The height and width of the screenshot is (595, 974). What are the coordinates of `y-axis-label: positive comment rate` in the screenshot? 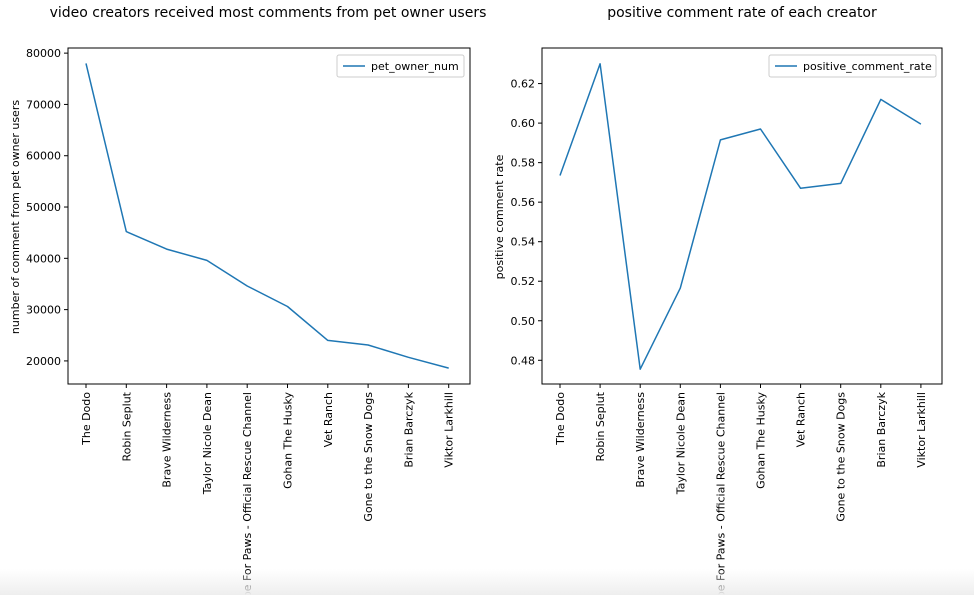 It's located at (499, 216).